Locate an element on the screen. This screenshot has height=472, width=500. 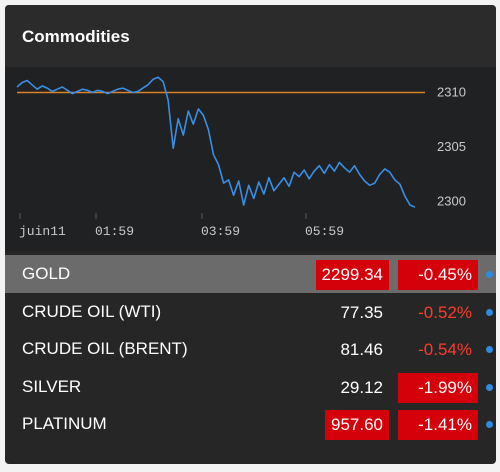
commodity-row: PLATINUM 957.60 -1.41% is located at coordinates (250, 424).